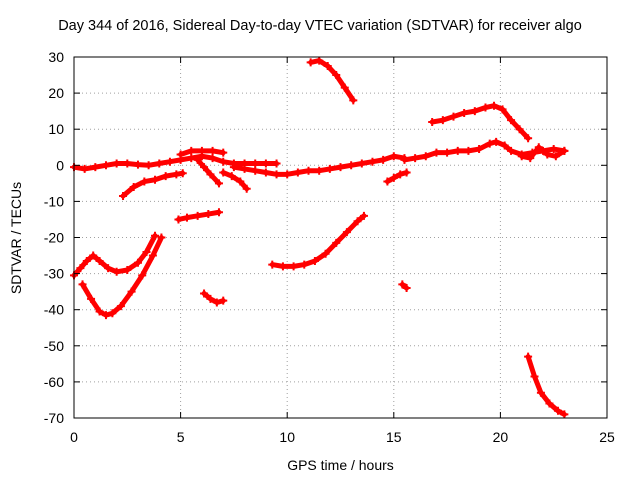 The width and height of the screenshot is (640, 480). I want to click on y-tick-label: 0, so click(60, 165).